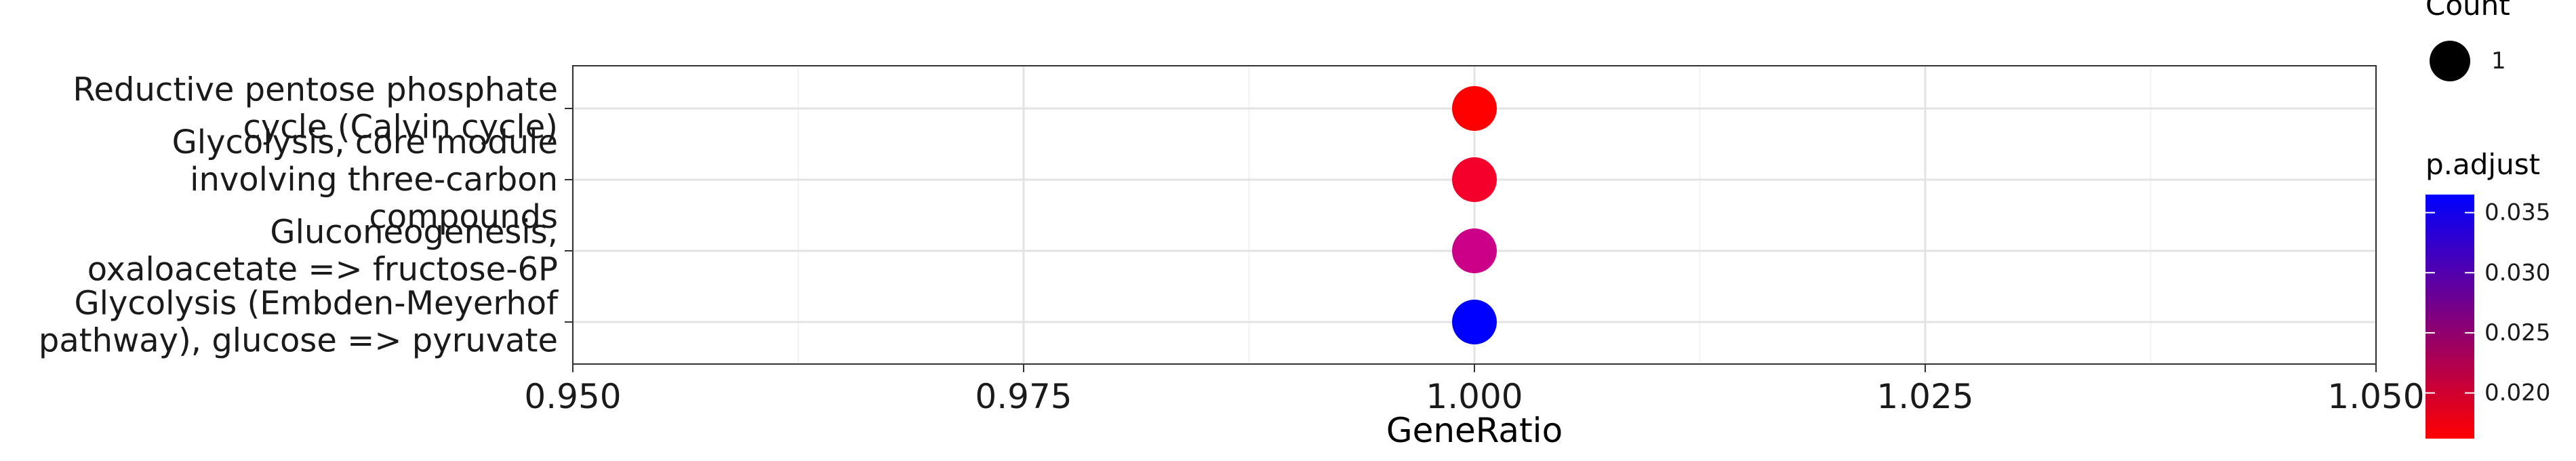 The image size is (2576, 461). Describe the element at coordinates (2375, 397) in the screenshot. I see `x-tick-label: 1.050` at that location.